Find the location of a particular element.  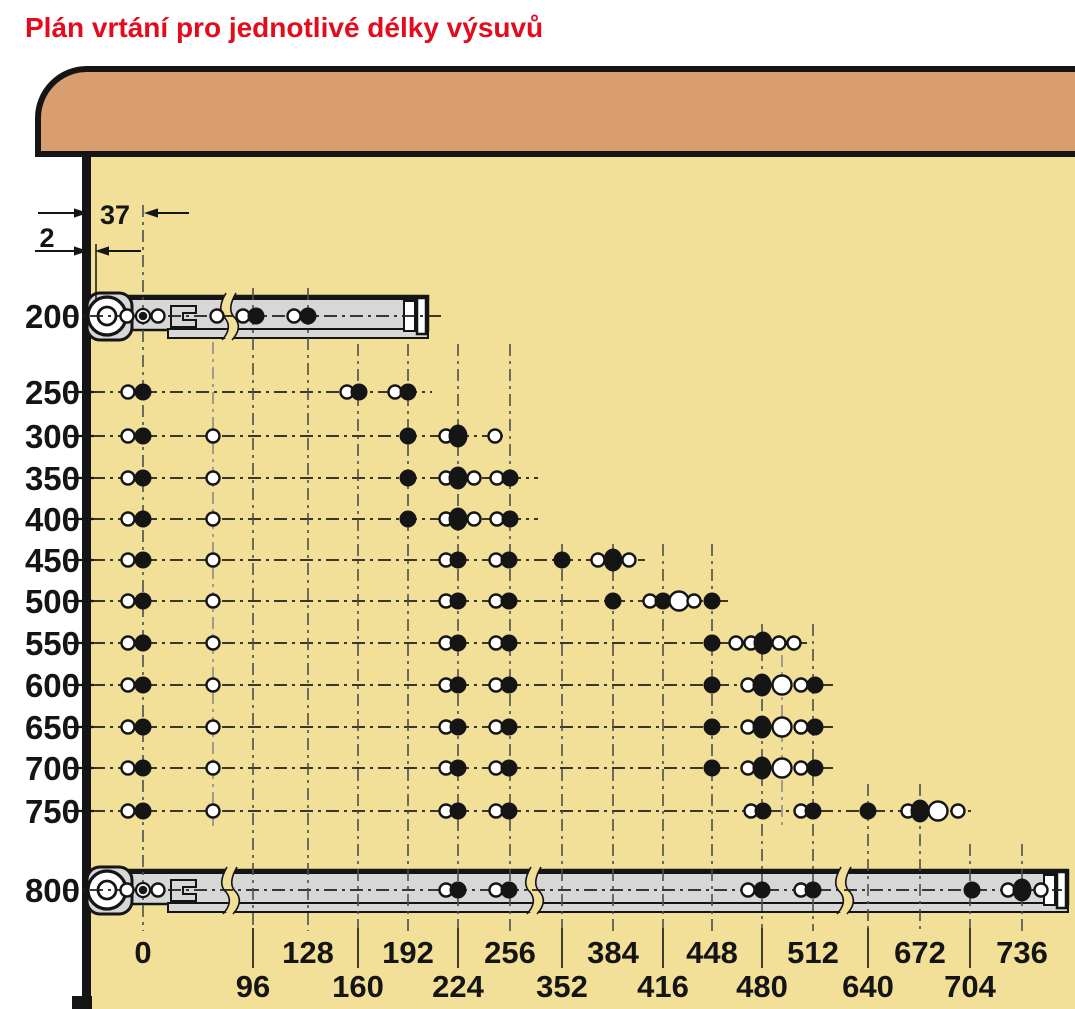

row-label-700: 700 is located at coordinates (52, 768).